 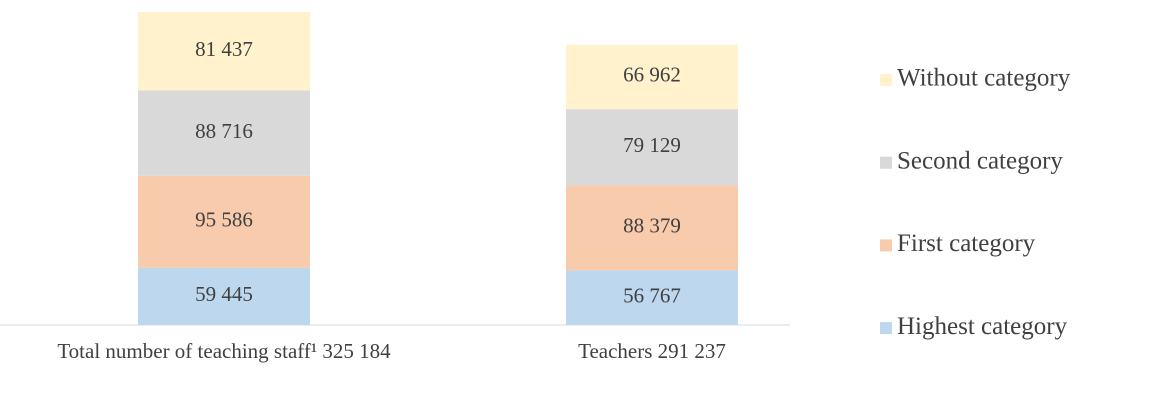 I want to click on legend-label: First category, so click(x=966, y=243).